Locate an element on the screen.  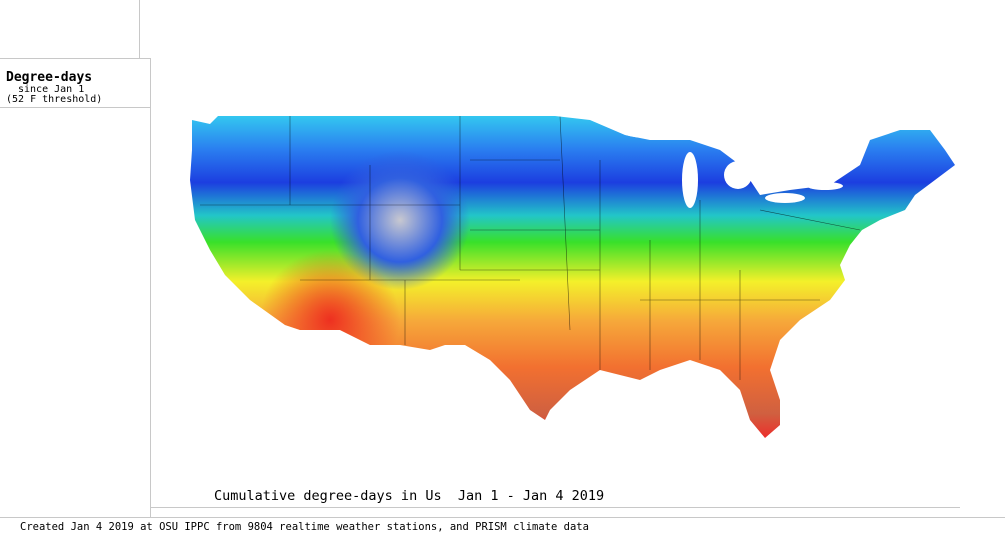
legend-subtitle: since Jan 1 is located at coordinates (51, 89).